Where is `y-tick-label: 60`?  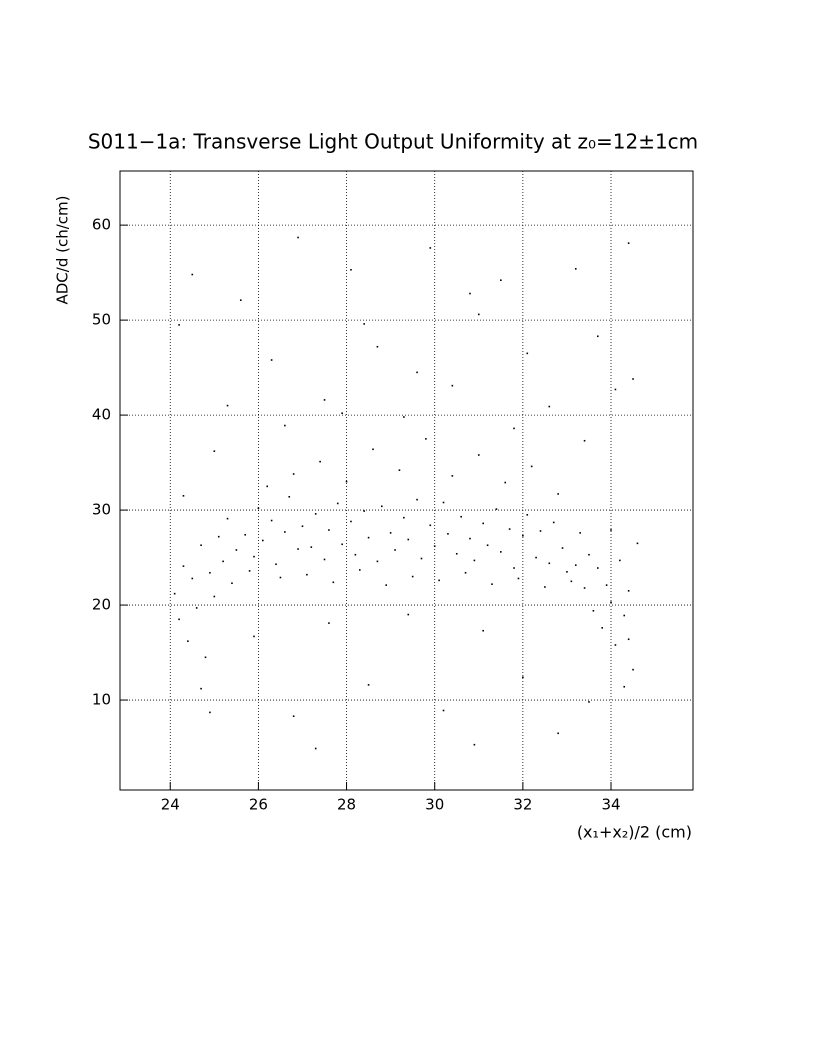
y-tick-label: 60 is located at coordinates (101, 225).